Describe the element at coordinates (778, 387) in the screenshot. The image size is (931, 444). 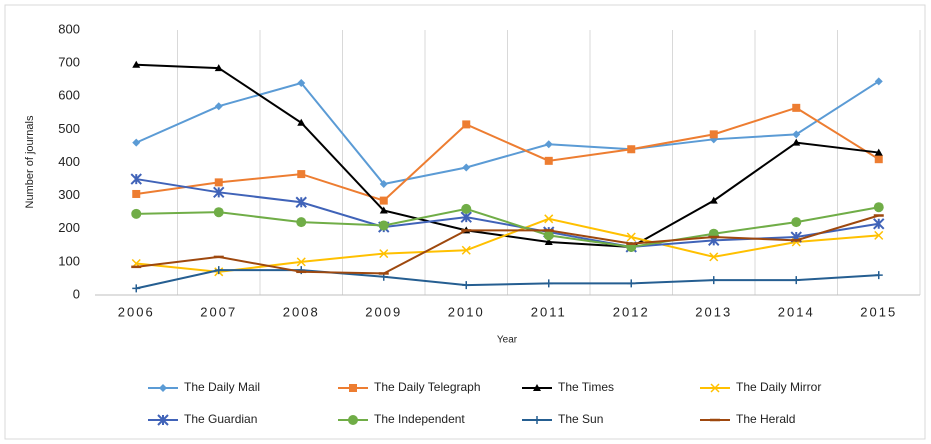
I see `legend-label: The Daily Mirror` at that location.